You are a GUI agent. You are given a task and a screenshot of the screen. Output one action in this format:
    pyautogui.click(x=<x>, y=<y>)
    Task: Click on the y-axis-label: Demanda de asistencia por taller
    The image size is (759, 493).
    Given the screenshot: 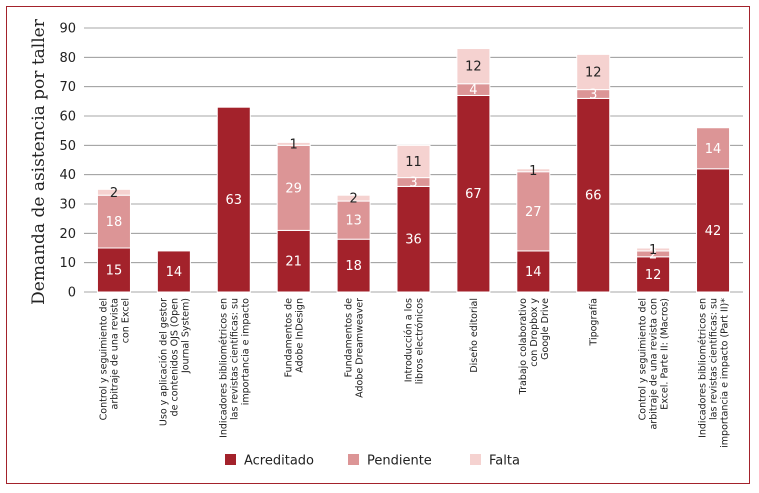 What is the action you would take?
    pyautogui.click(x=39, y=161)
    